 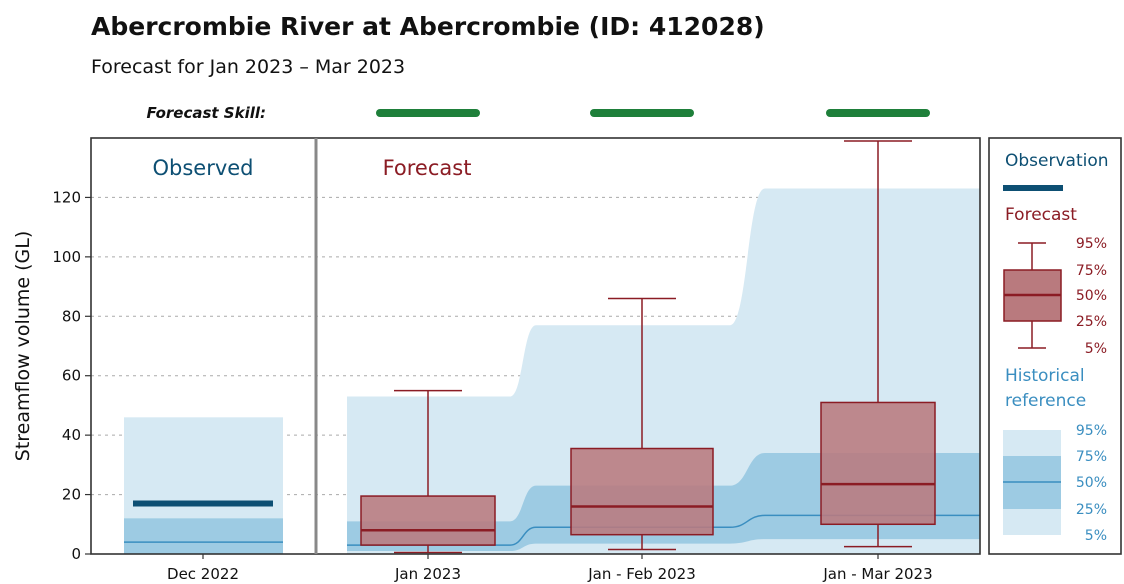 I want to click on legend-forecast-pct-95: 95%, so click(x=1091, y=244).